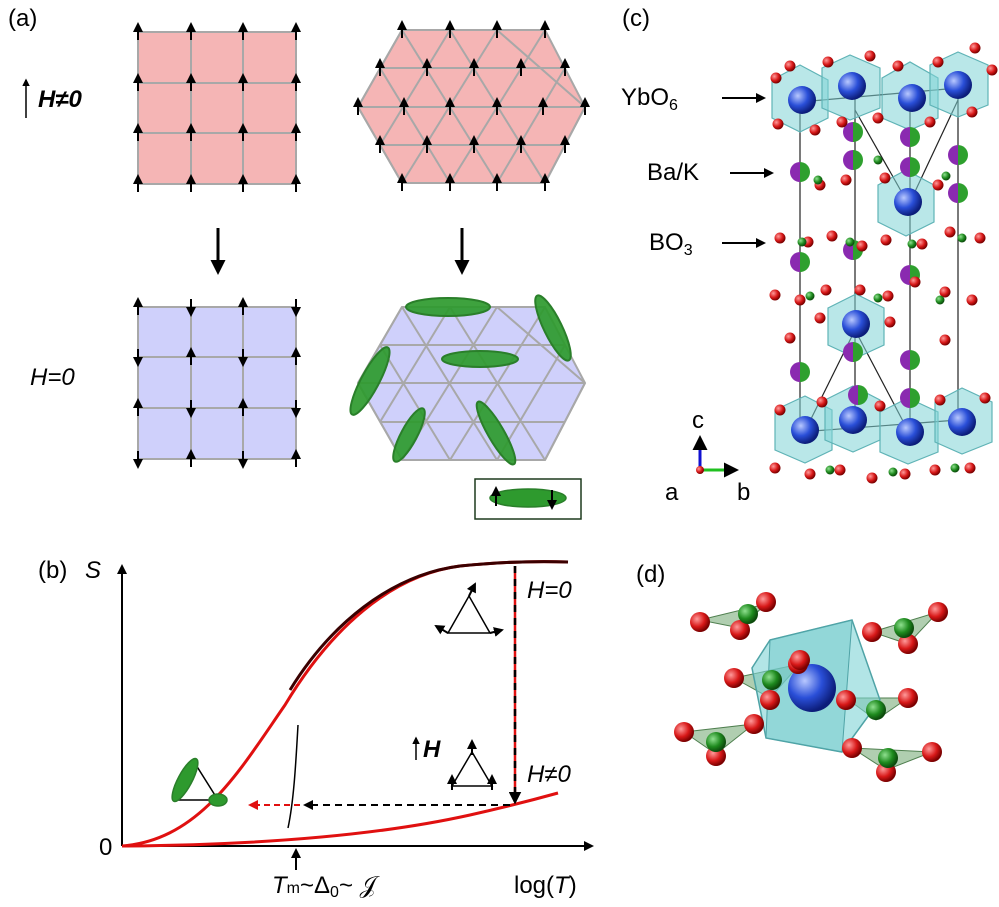  Describe the element at coordinates (471, 105) in the screenshot. I see `spin-up-arrows-triangular` at that location.